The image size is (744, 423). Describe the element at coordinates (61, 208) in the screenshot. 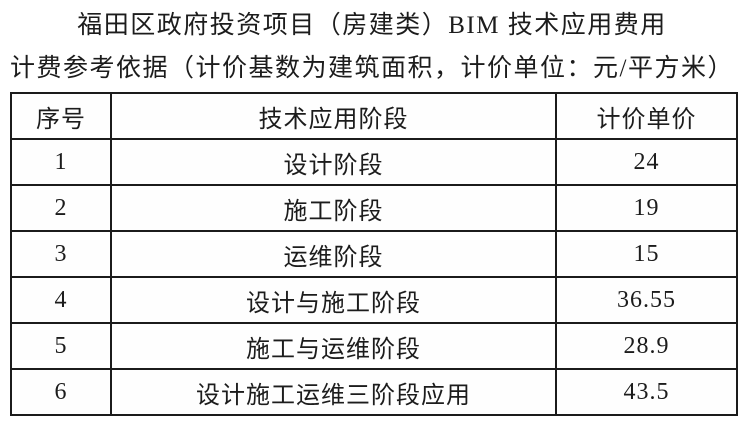

I see `cell-seq: 2` at that location.